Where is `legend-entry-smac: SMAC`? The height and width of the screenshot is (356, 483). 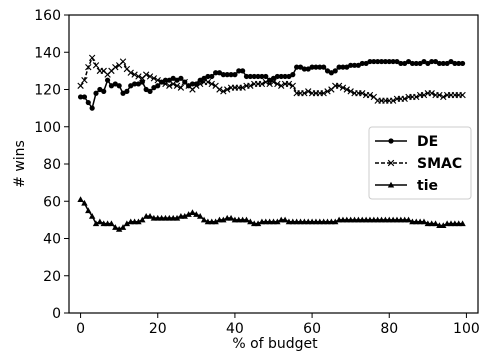 legend-entry-smac: SMAC is located at coordinates (418, 164).